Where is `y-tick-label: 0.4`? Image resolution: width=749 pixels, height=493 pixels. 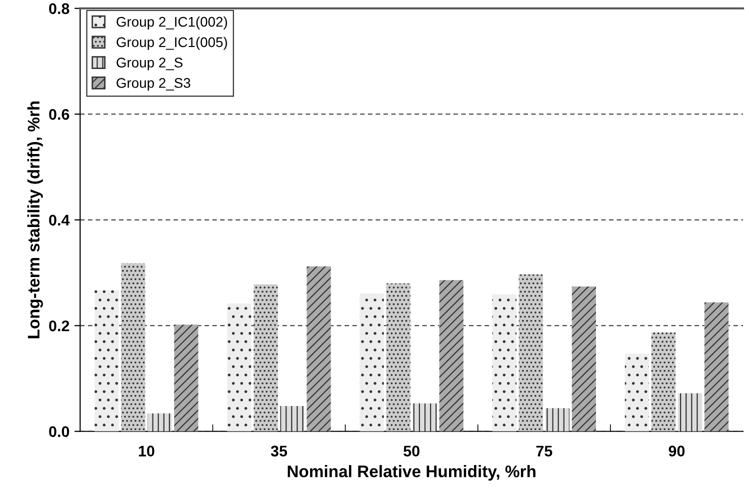
y-tick-label: 0.4 is located at coordinates (59, 220).